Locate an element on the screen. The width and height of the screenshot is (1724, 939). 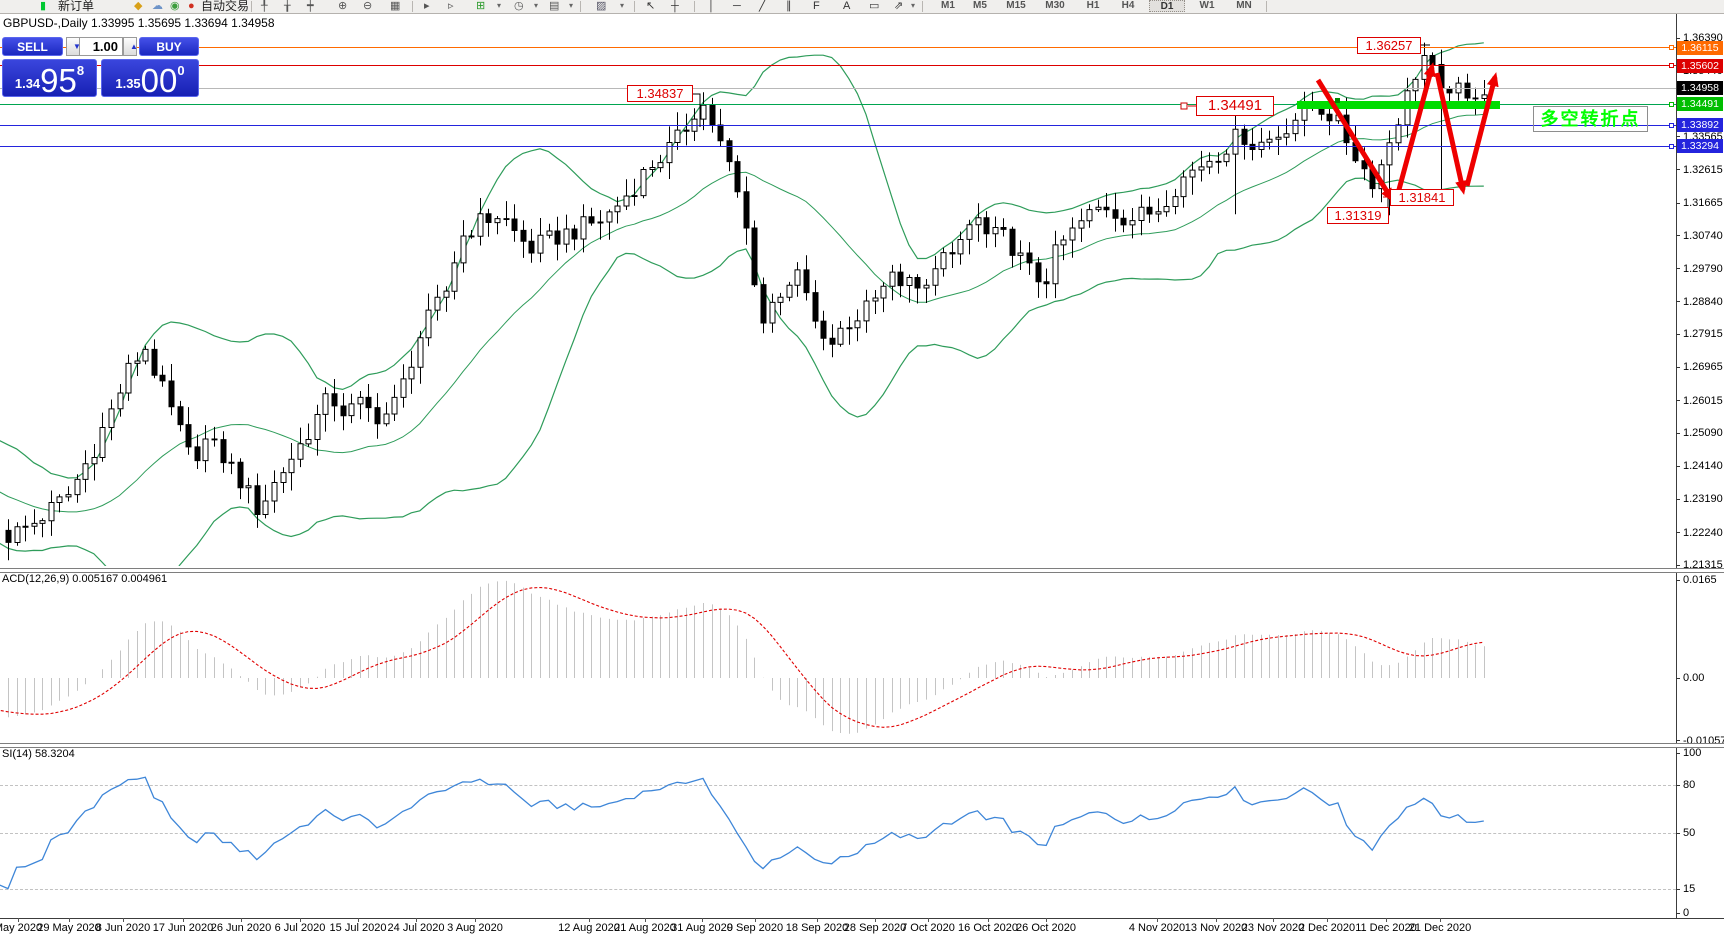
hline-1.35602 is located at coordinates (838, 65).